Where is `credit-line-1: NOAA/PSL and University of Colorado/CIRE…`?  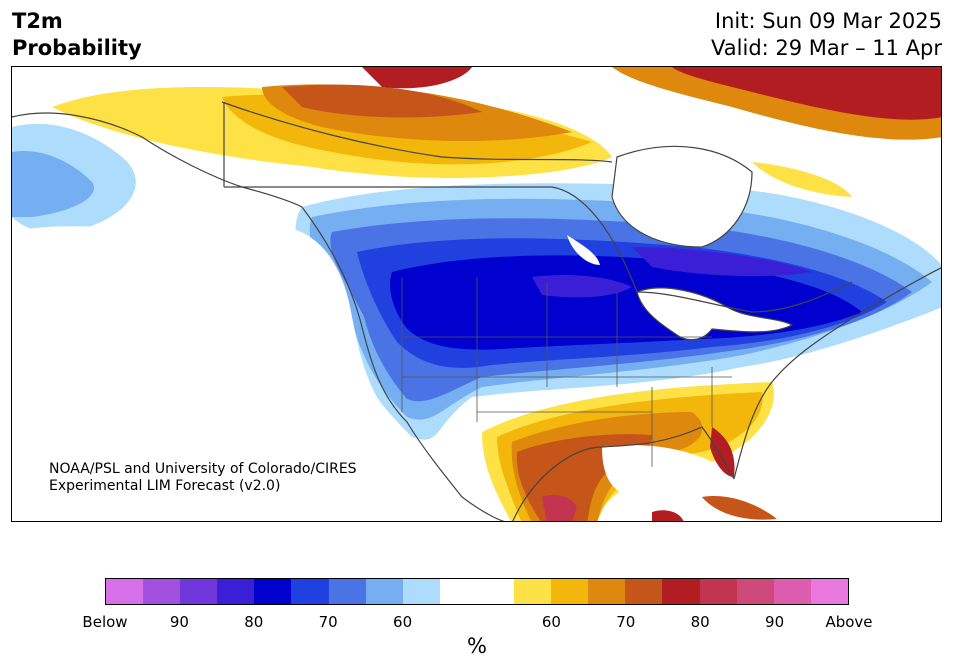 credit-line-1: NOAA/PSL and University of Colorado/CIRE… is located at coordinates (203, 469).